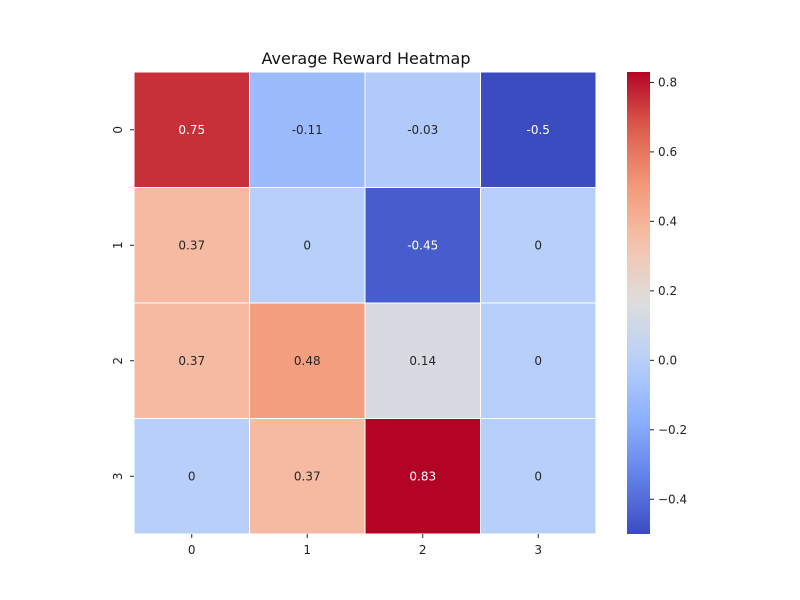 The image size is (800, 600). Describe the element at coordinates (667, 82) in the screenshot. I see `colorbar-tick-label-6: 0.8` at that location.